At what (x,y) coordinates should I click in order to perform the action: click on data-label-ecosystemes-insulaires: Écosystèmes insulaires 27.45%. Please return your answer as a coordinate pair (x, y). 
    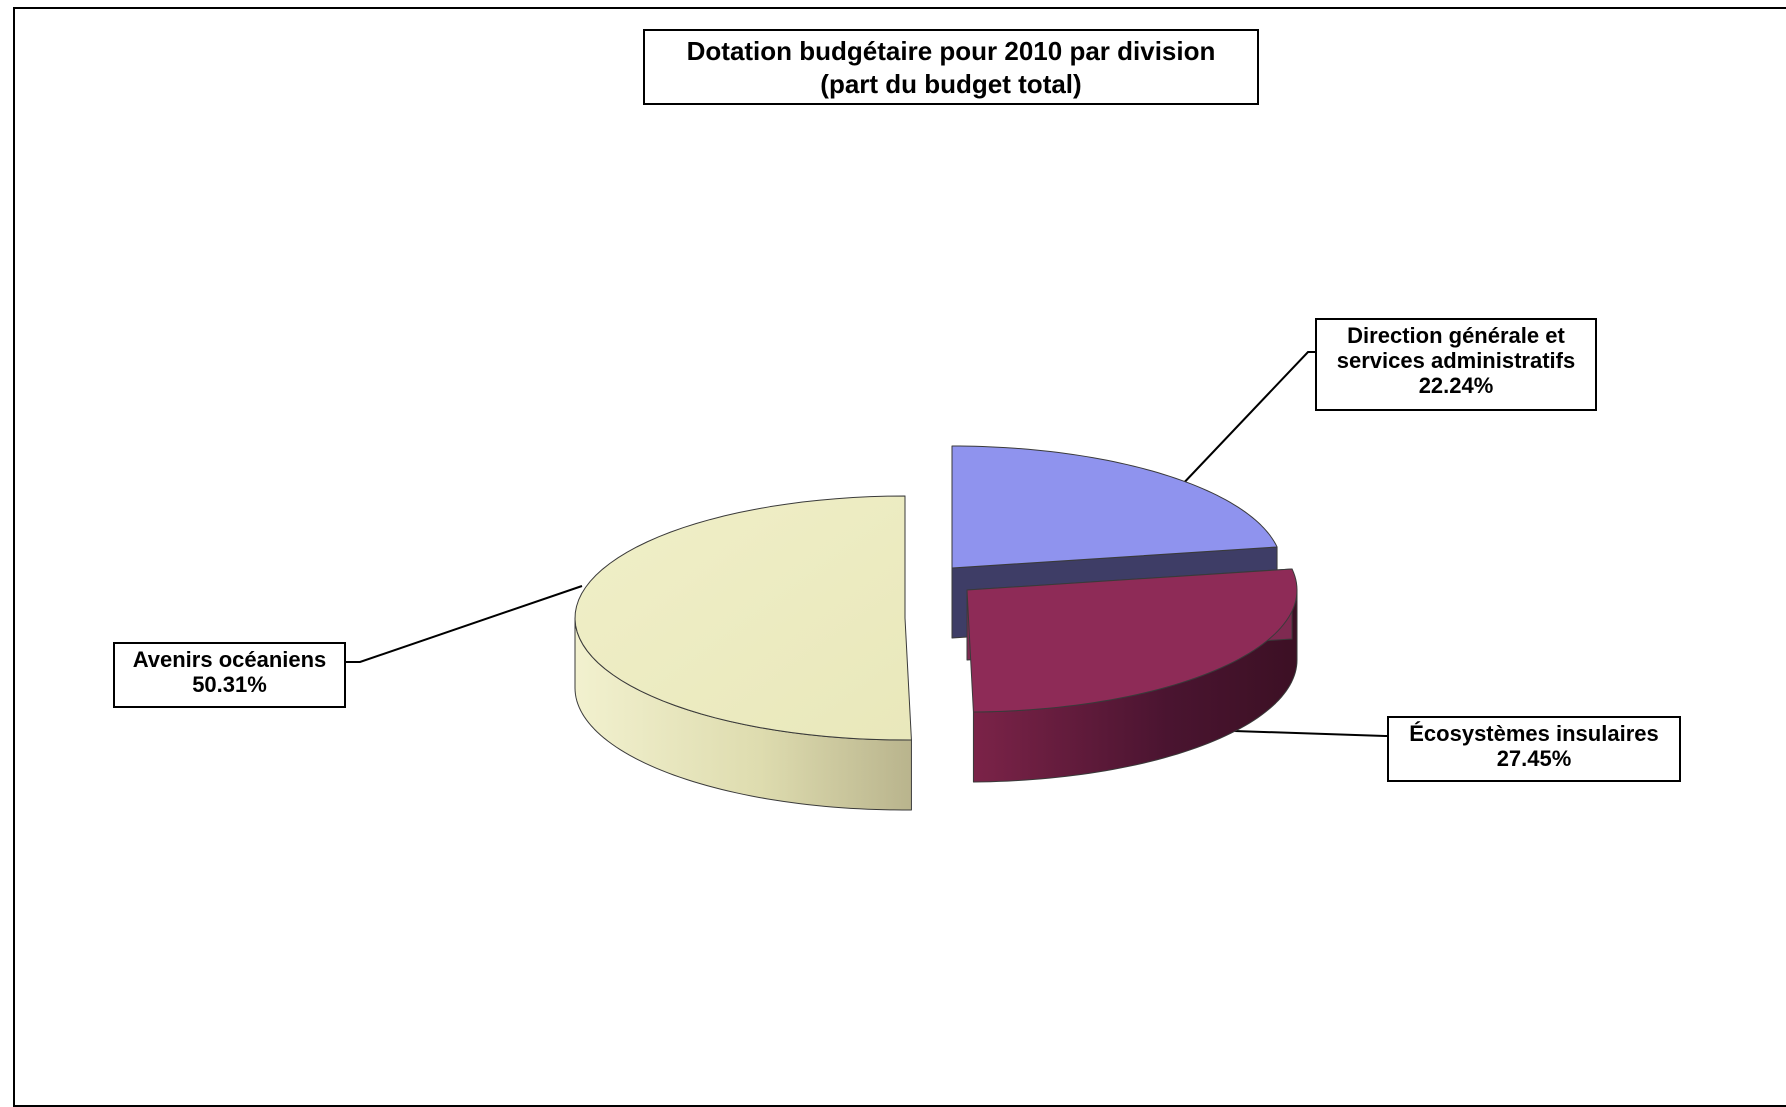
    Looking at the image, I should click on (1534, 749).